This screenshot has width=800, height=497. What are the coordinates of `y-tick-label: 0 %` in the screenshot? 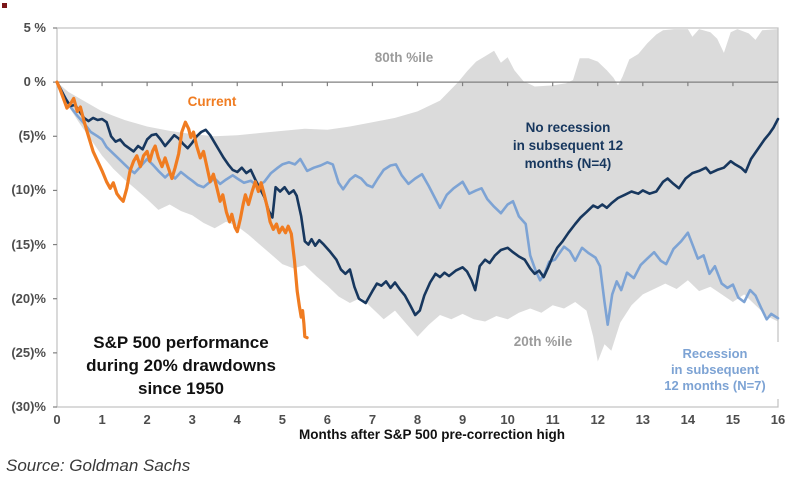 It's located at (34, 82).